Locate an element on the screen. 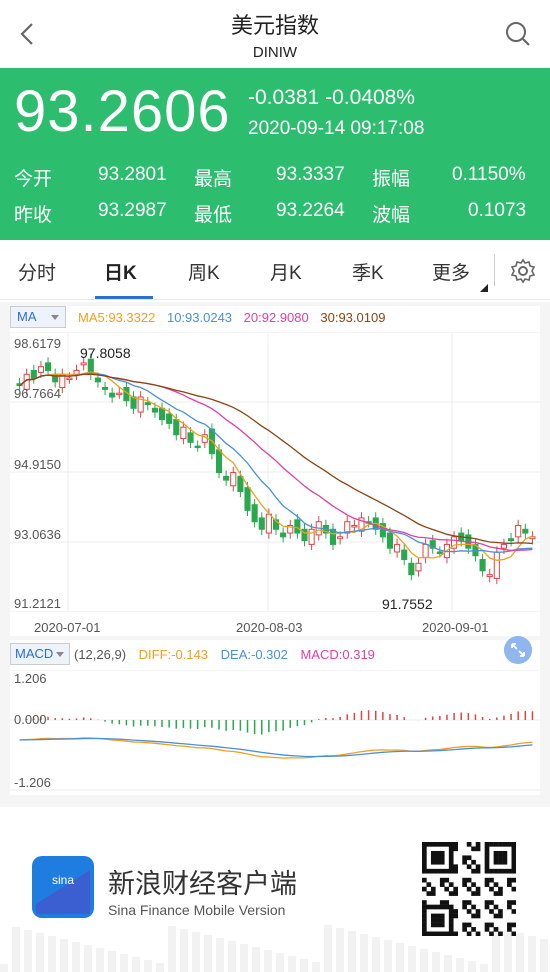  back-arrow-icon is located at coordinates (28, 34).